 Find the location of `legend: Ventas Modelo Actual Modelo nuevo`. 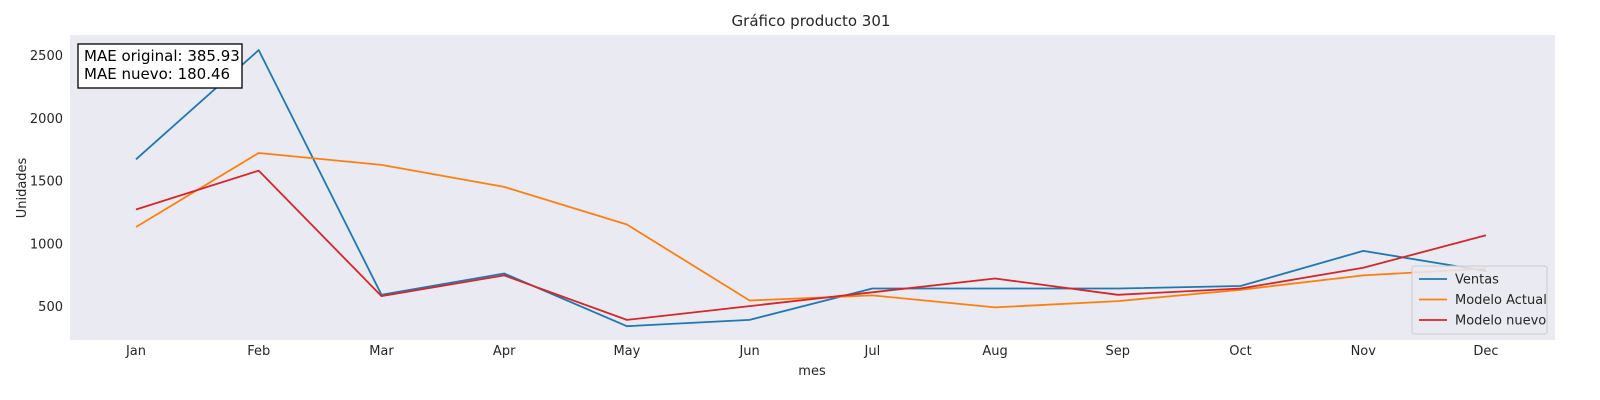

legend: Ventas Modelo Actual Modelo nuevo is located at coordinates (1479, 300).